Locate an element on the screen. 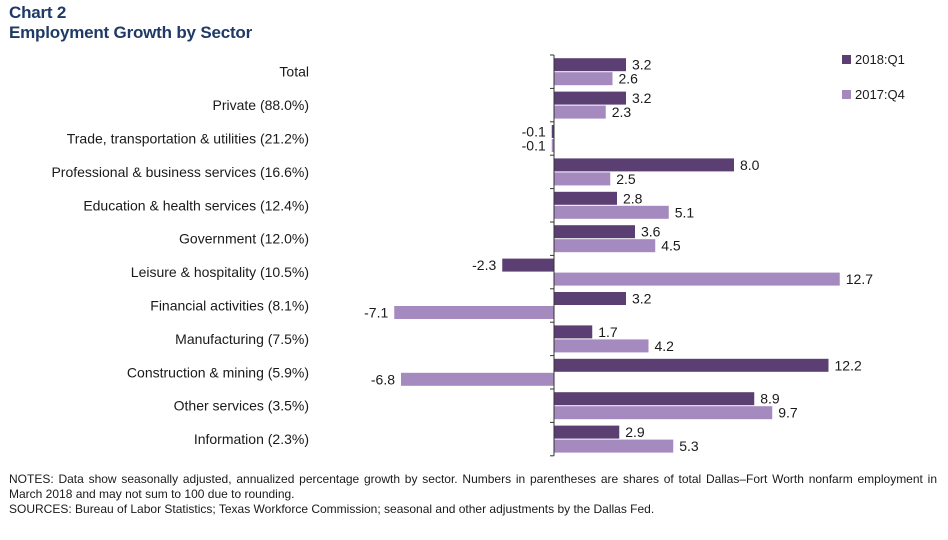 The image size is (948, 540). category-label: Private (88.0%) is located at coordinates (261, 105).